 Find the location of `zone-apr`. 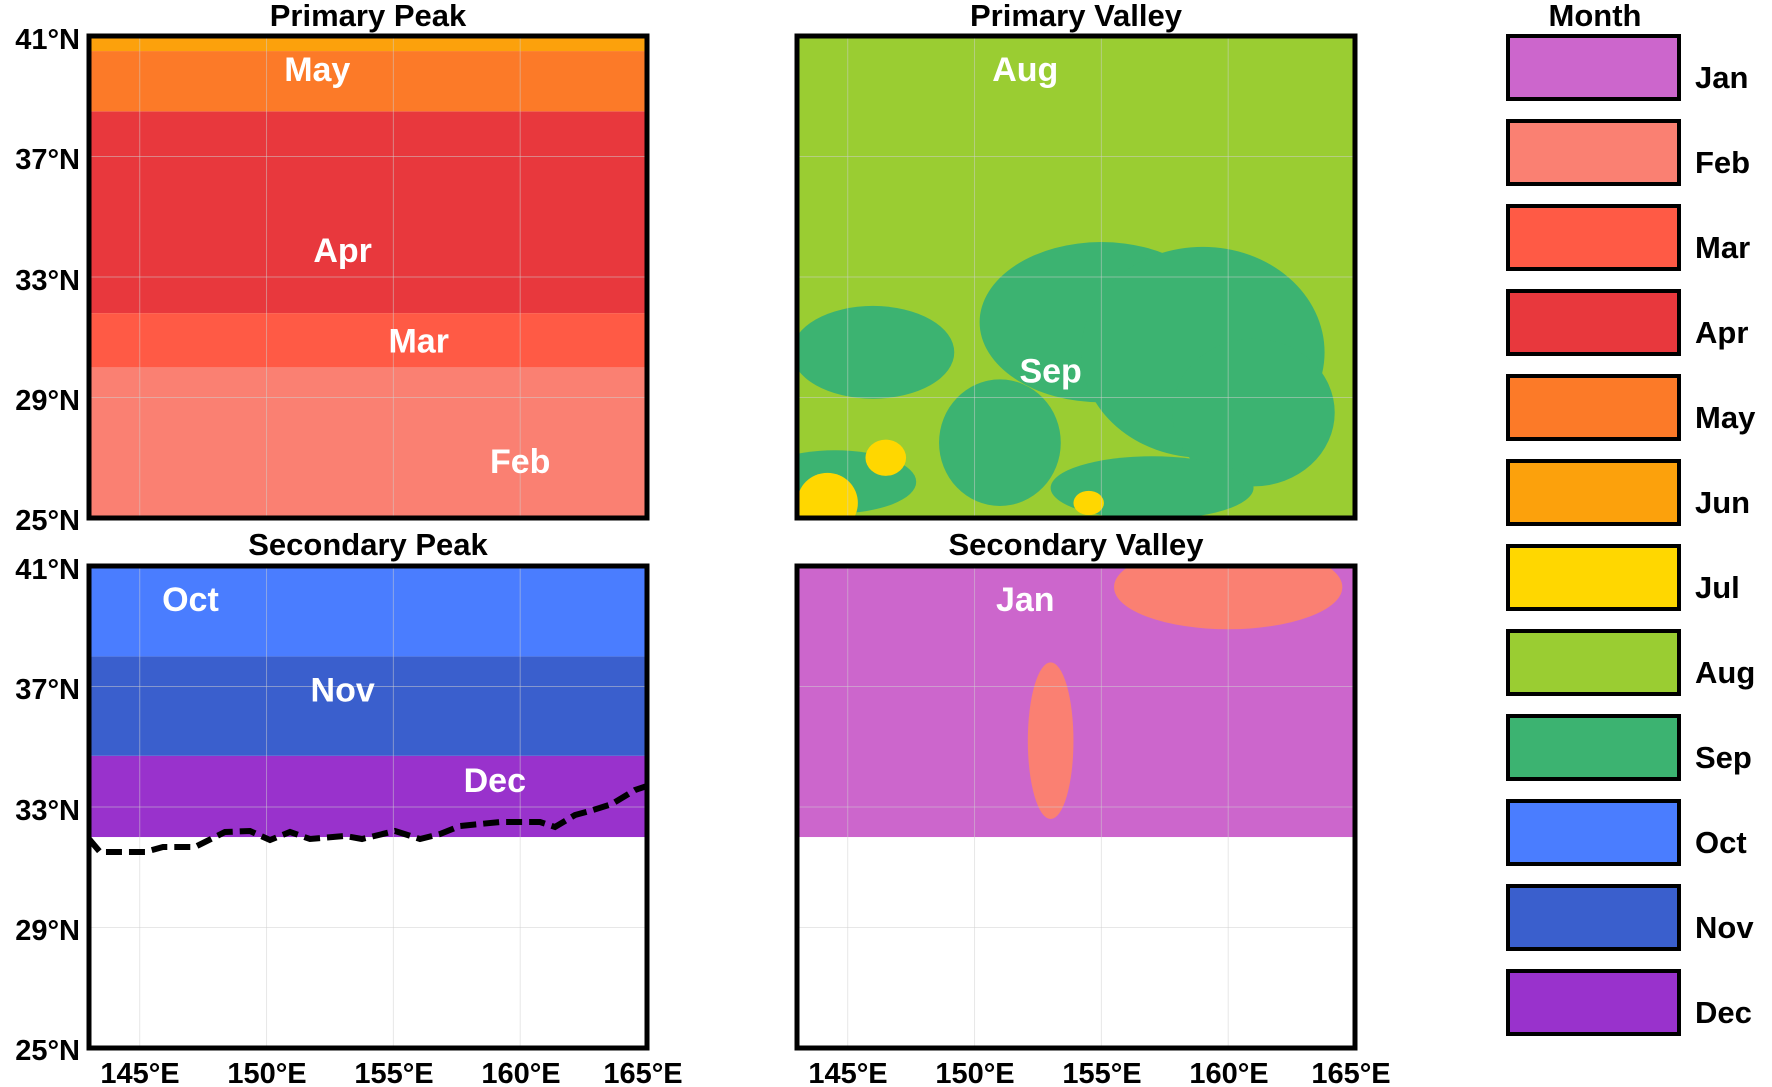

zone-apr is located at coordinates (368, 212).